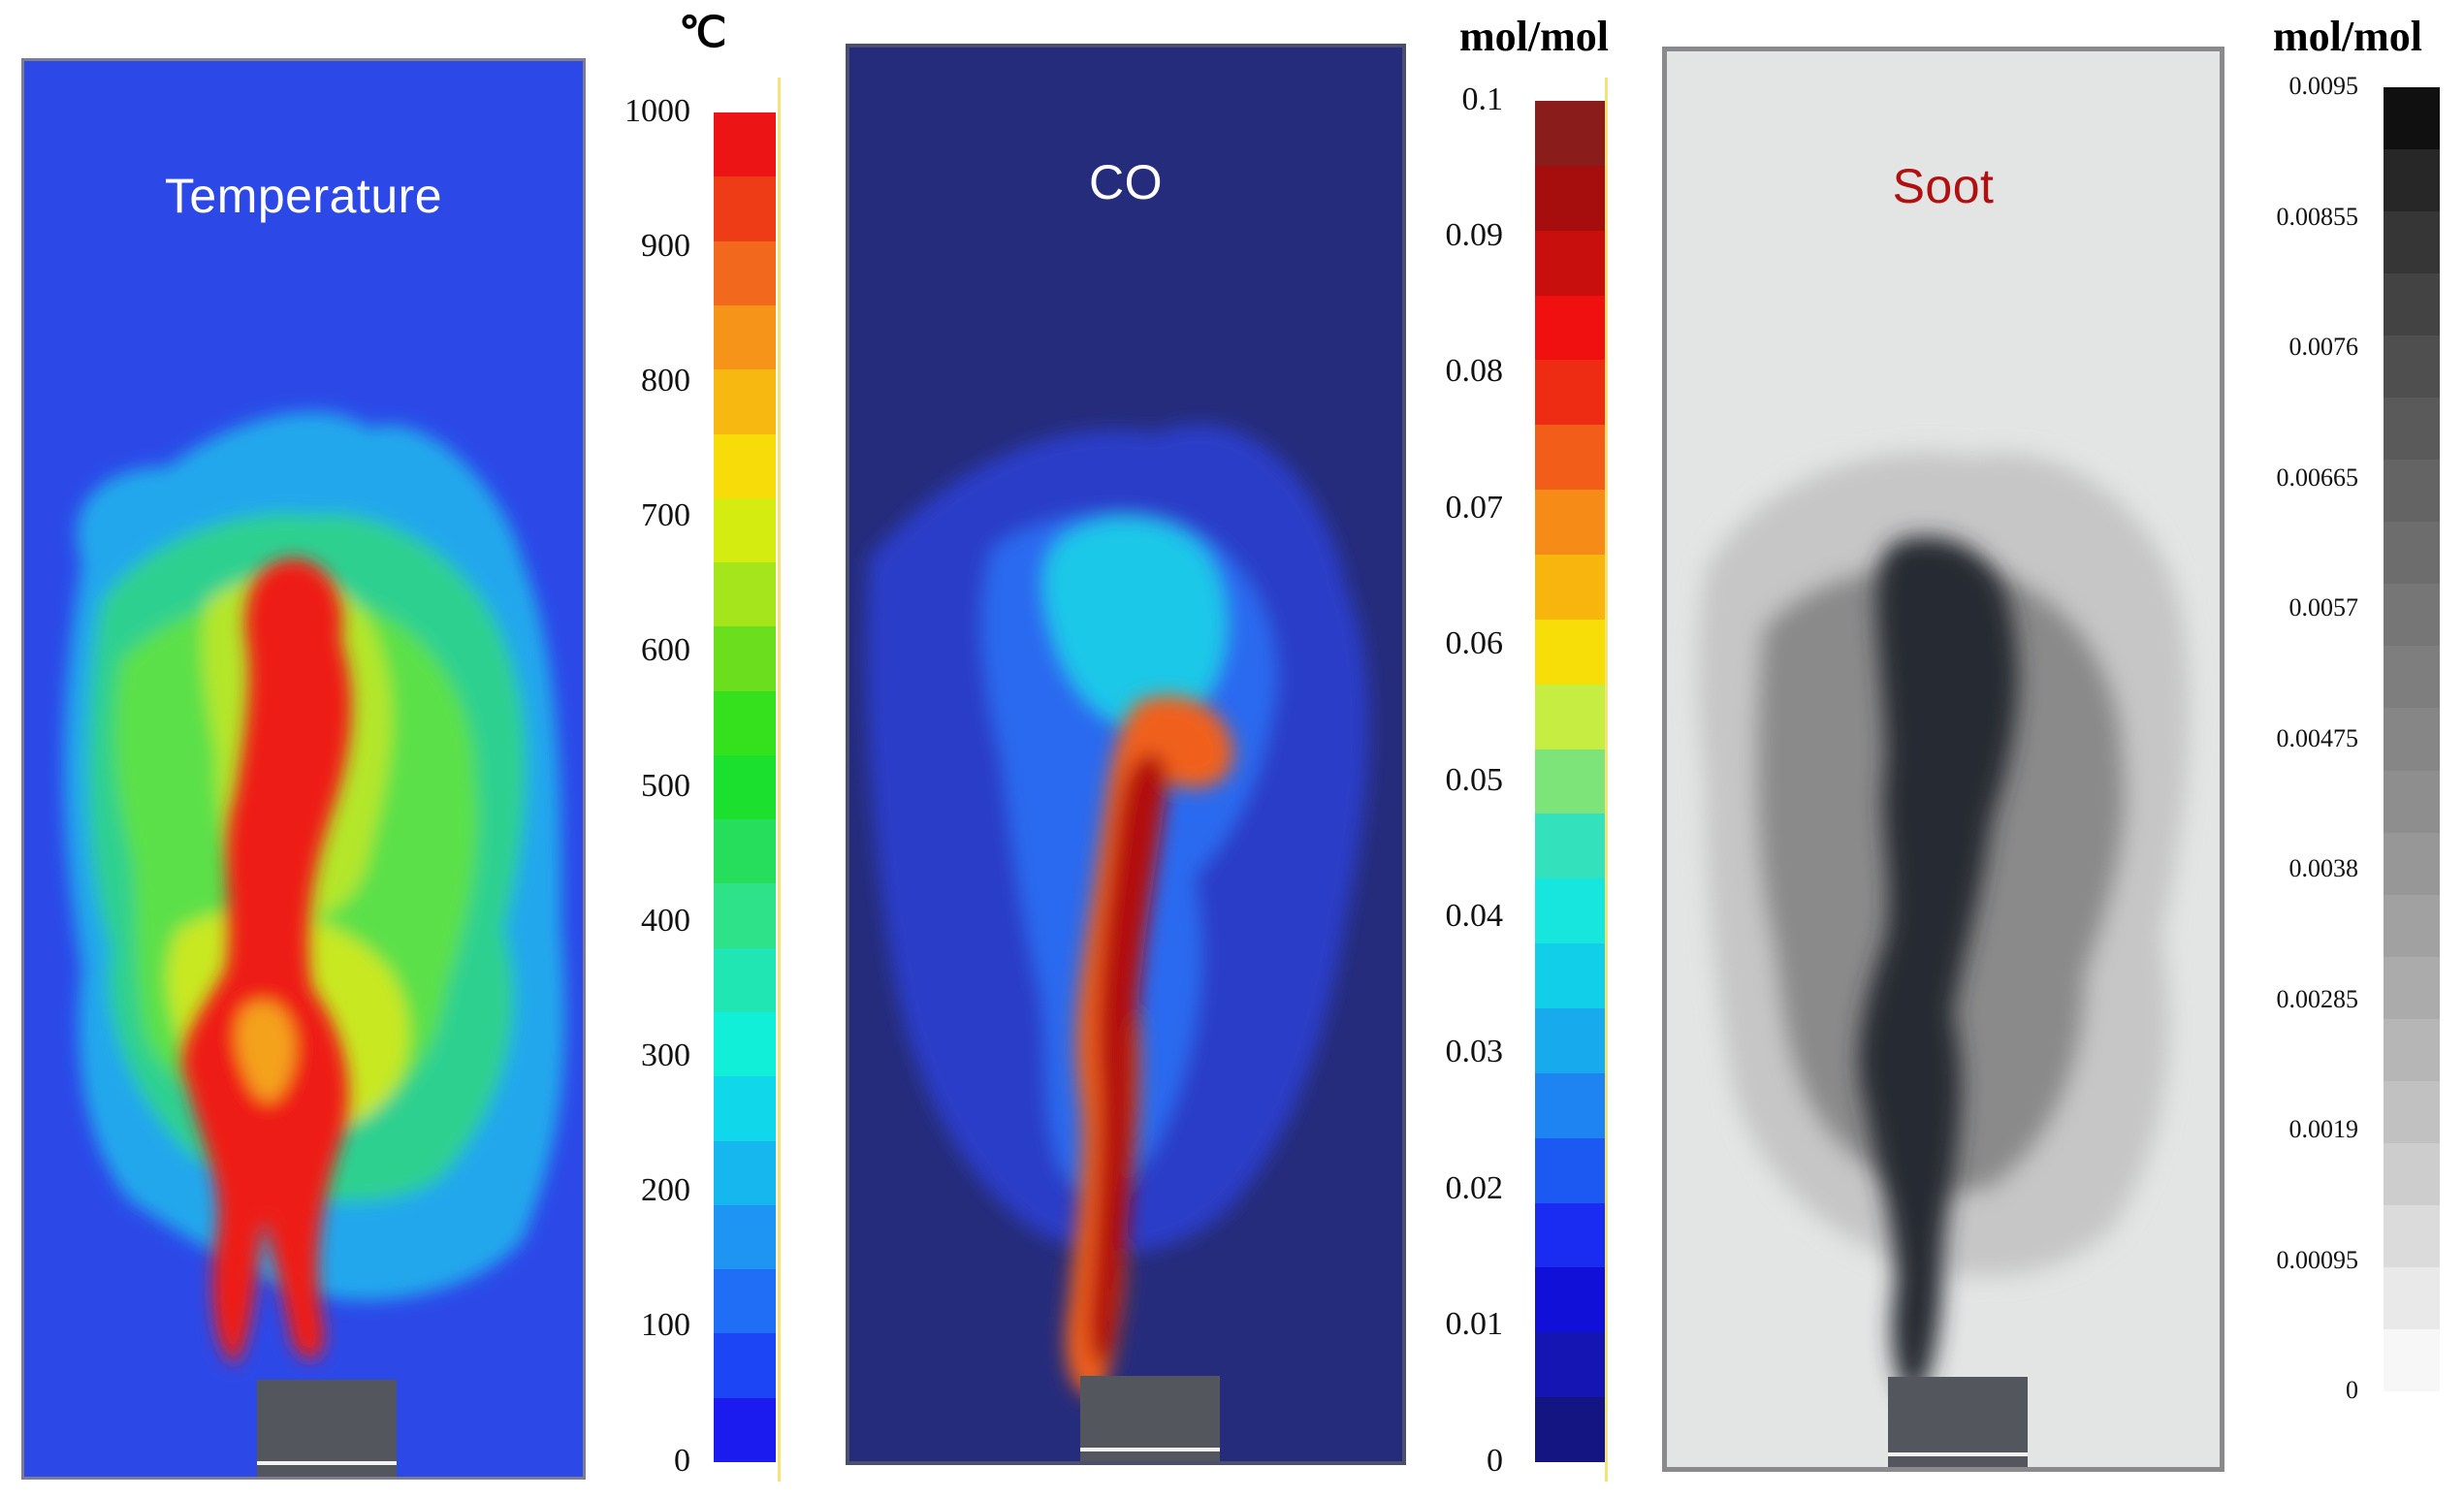  What do you see at coordinates (1943, 926) in the screenshot?
I see `soot-field` at bounding box center [1943, 926].